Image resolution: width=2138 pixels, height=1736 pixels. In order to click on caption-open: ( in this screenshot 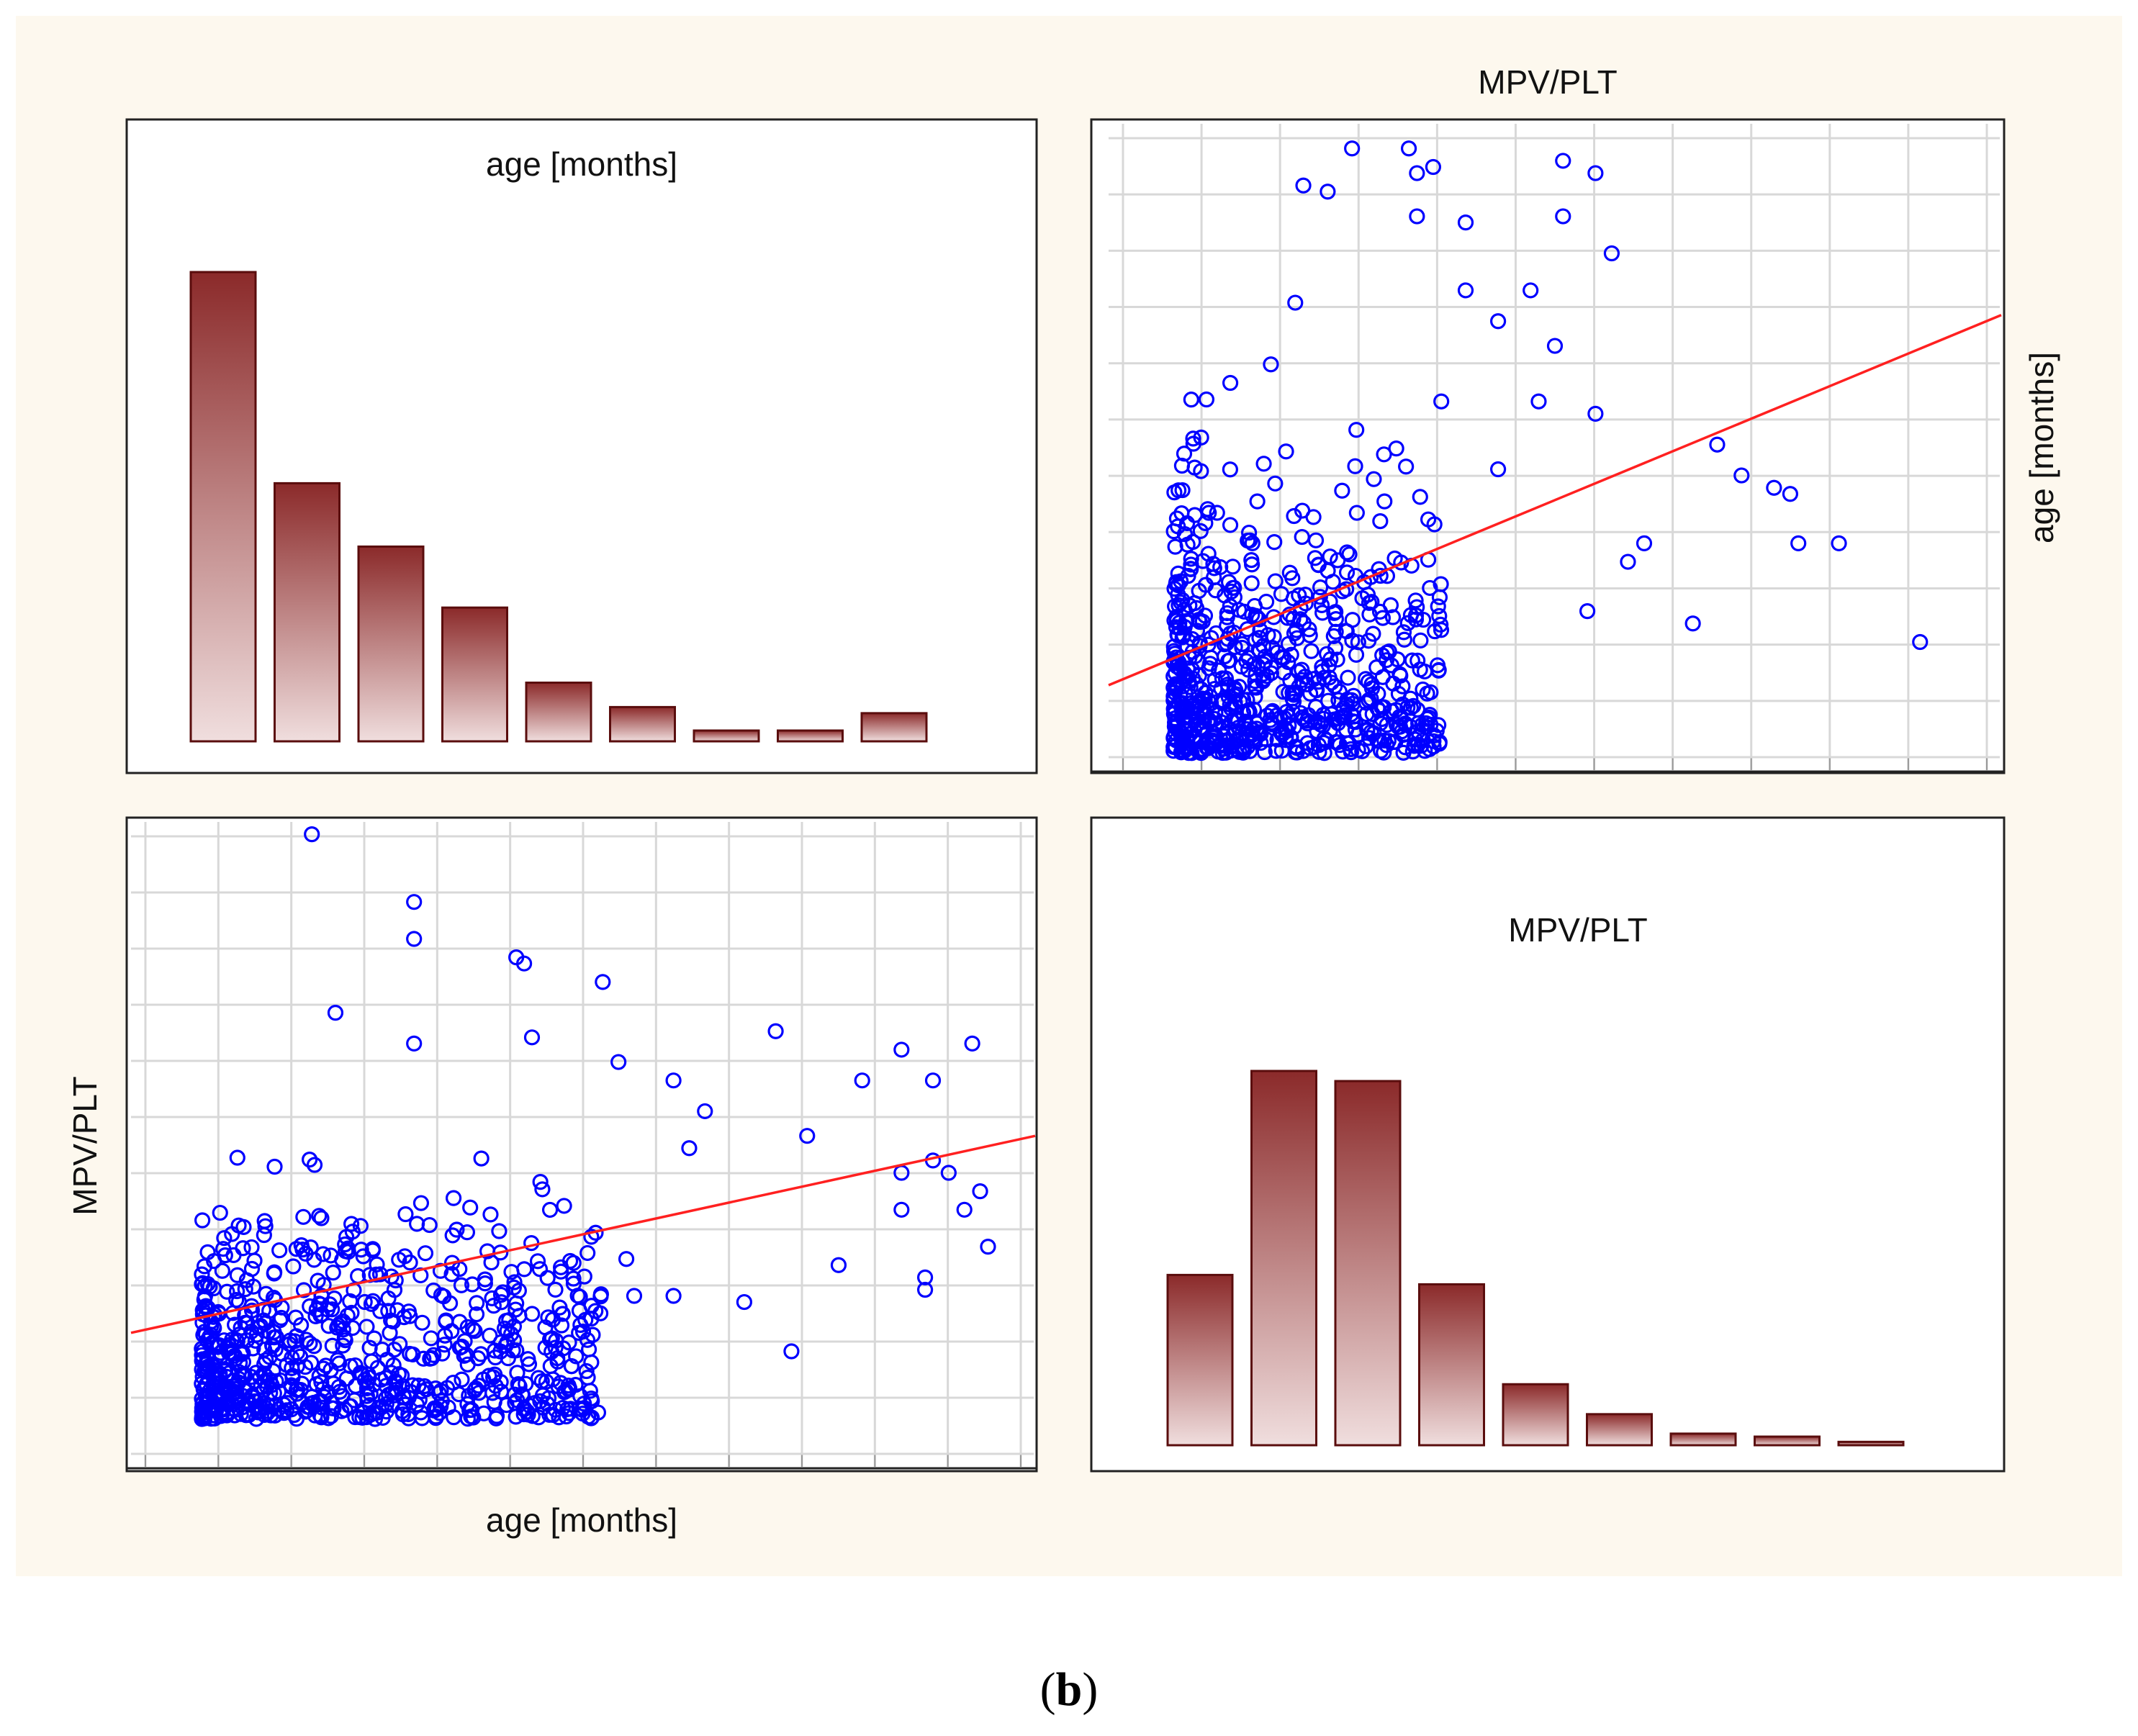, I will do `click(1047, 1690)`.